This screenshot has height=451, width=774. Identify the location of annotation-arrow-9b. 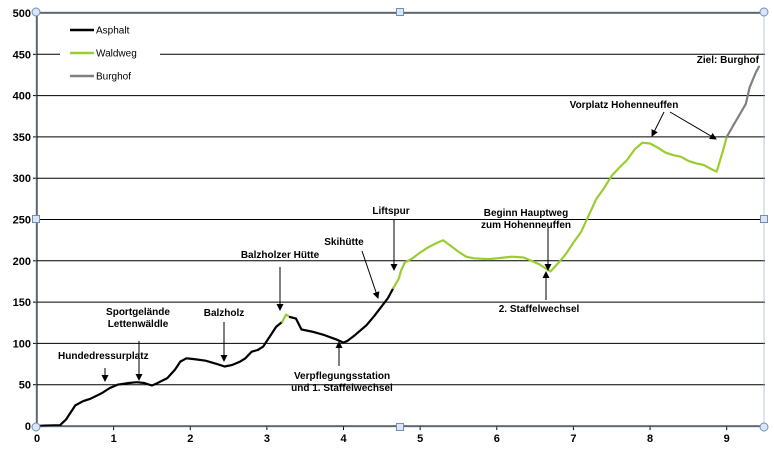
(693, 125).